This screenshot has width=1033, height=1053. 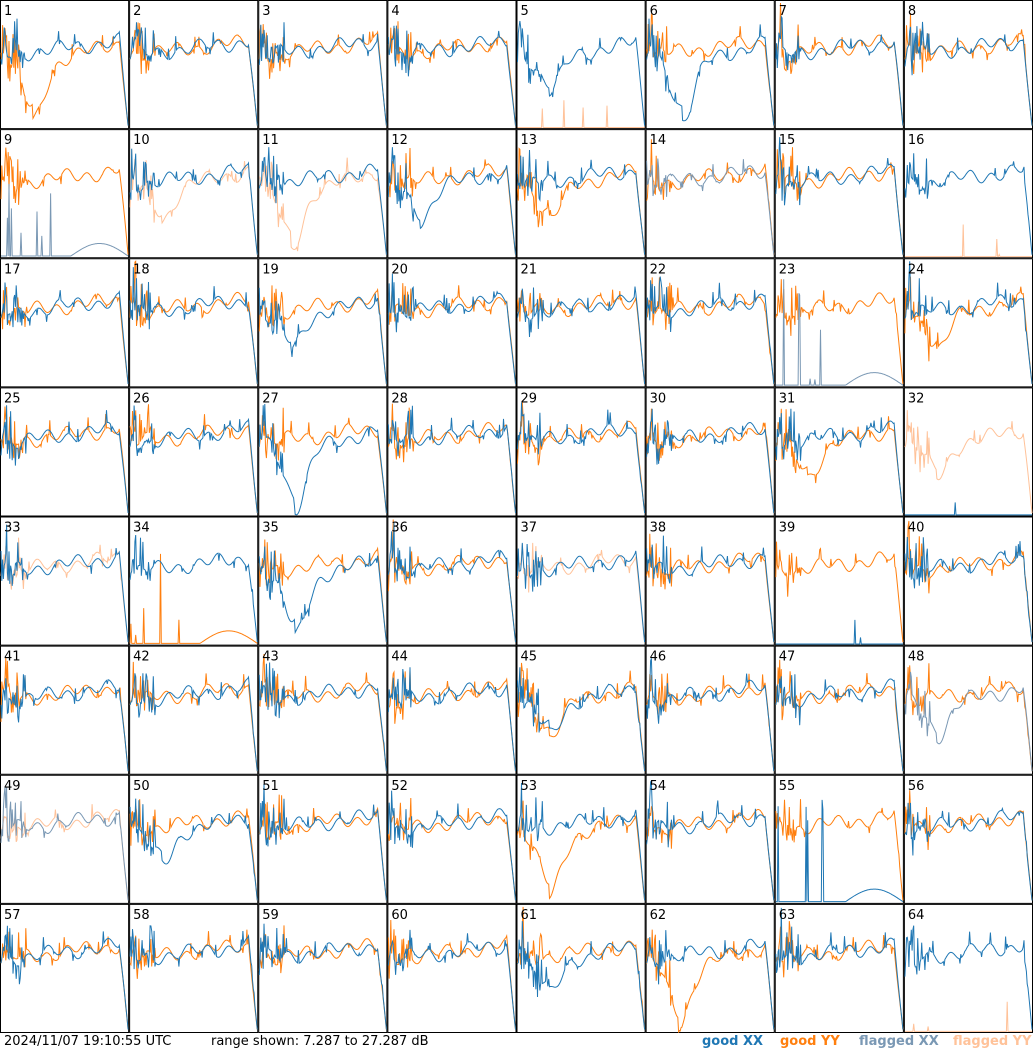 What do you see at coordinates (399, 657) in the screenshot?
I see `panel-label: 44` at bounding box center [399, 657].